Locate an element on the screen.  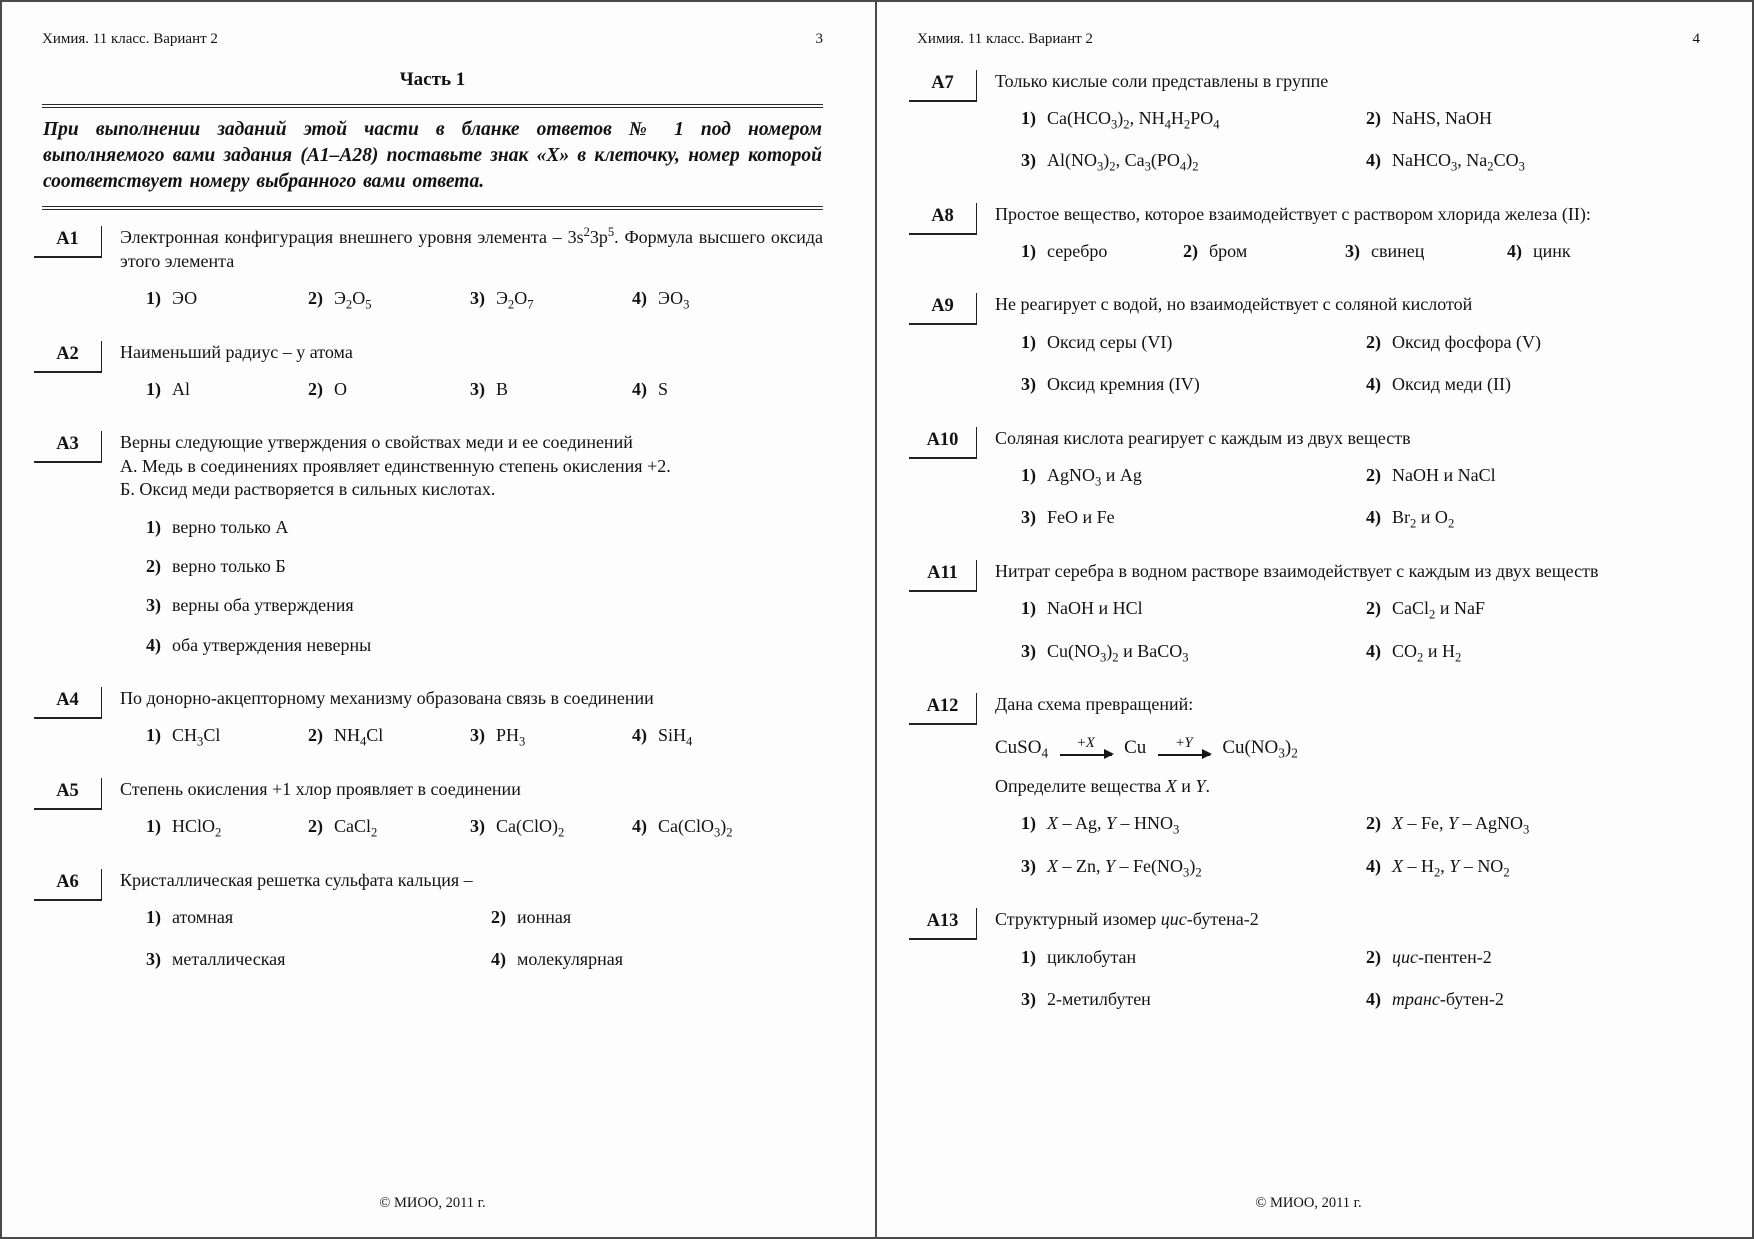
option-item: 4) Br2 и O2 is located at coordinates (1533, 518).